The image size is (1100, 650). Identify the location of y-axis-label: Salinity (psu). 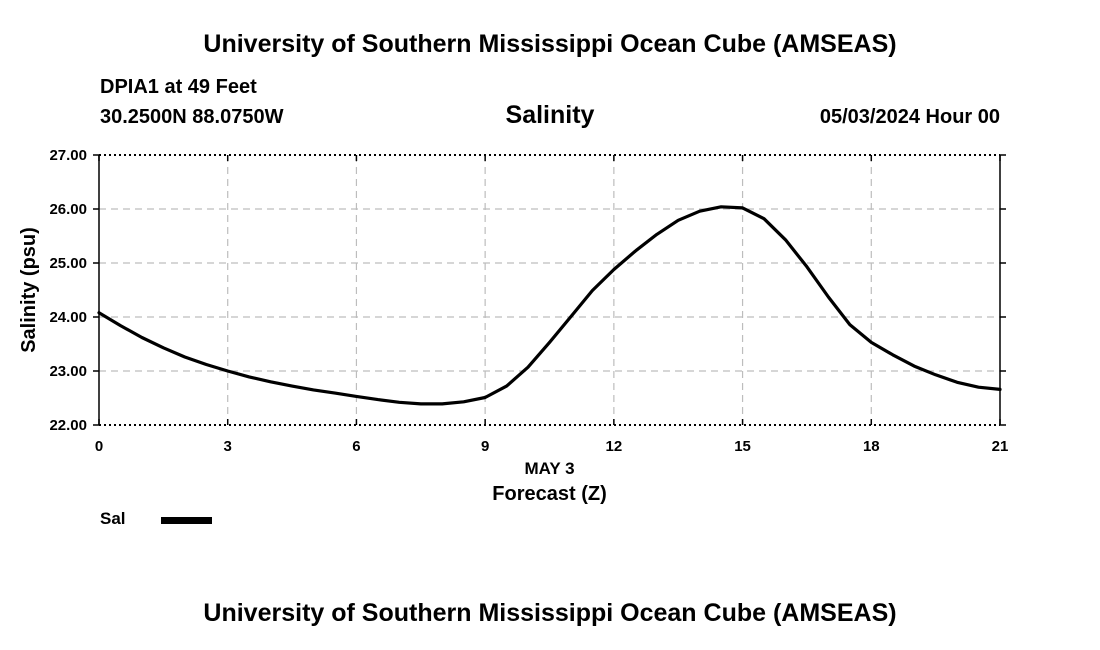
(29, 290).